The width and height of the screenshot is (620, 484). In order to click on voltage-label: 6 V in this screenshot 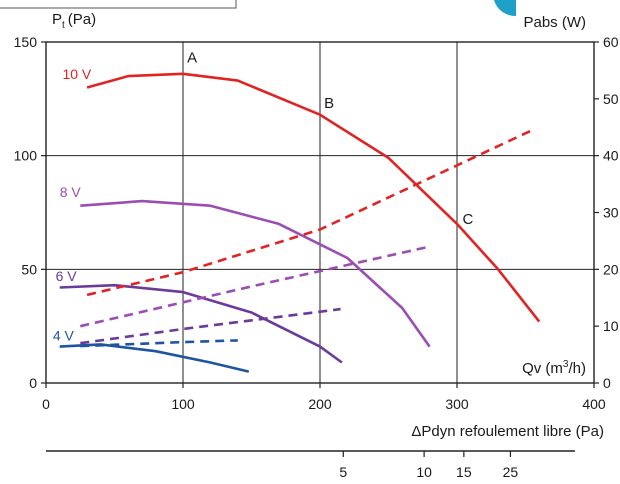, I will do `click(67, 276)`.